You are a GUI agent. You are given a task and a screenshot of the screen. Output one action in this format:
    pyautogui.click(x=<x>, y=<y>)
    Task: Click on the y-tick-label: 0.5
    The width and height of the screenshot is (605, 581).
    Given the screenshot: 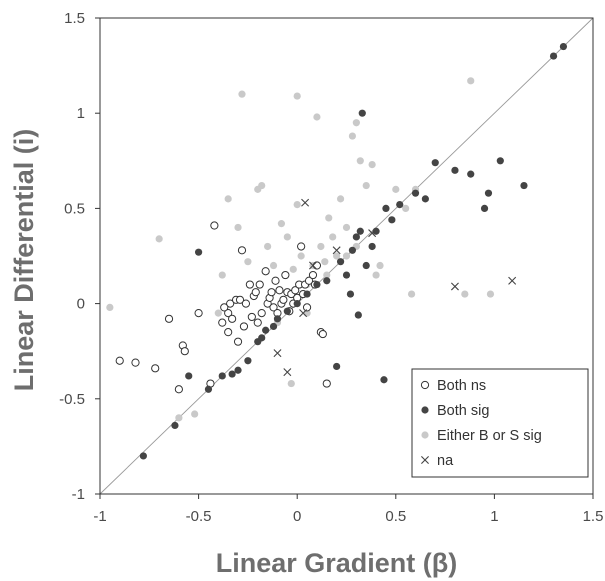 What is the action you would take?
    pyautogui.click(x=74, y=208)
    